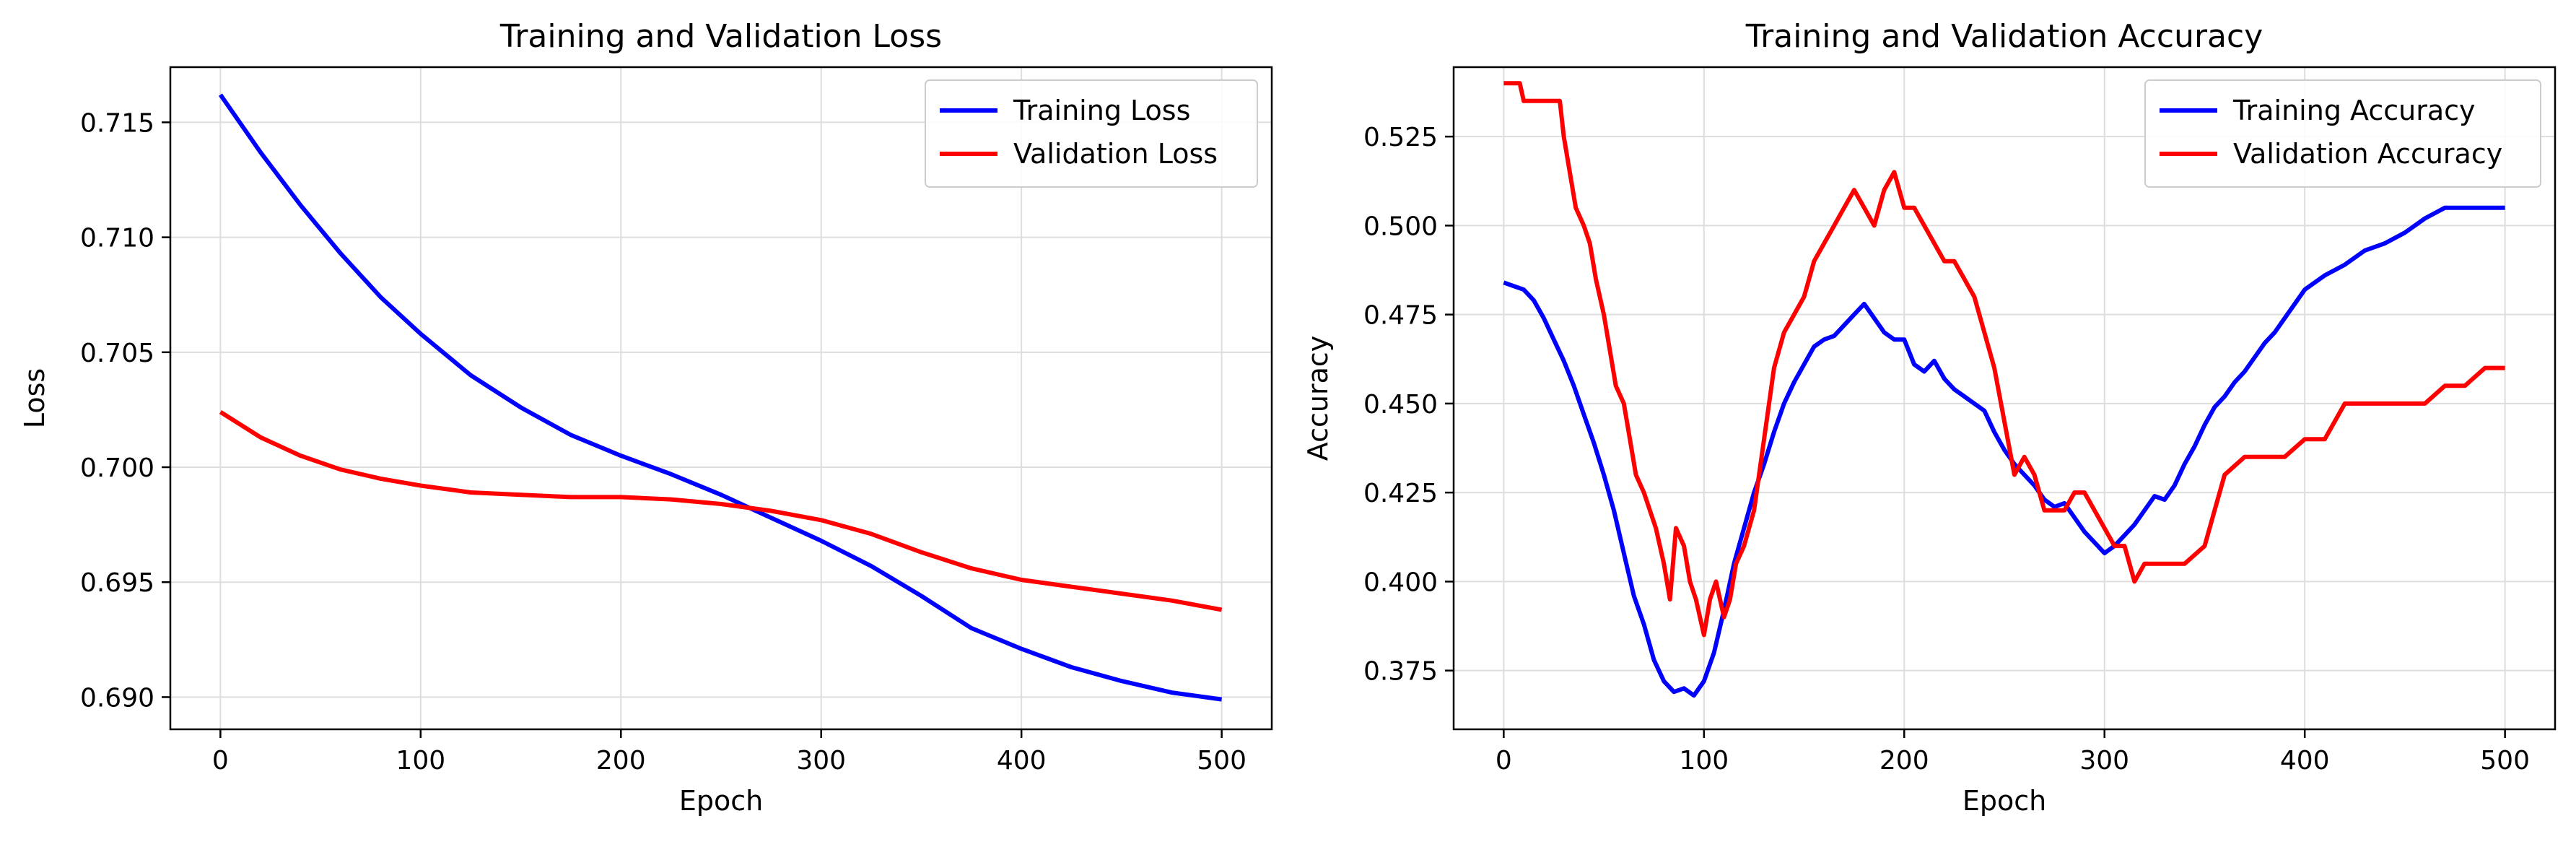 The width and height of the screenshot is (2576, 847). I want to click on y-tick-label: 0.695, so click(117, 583).